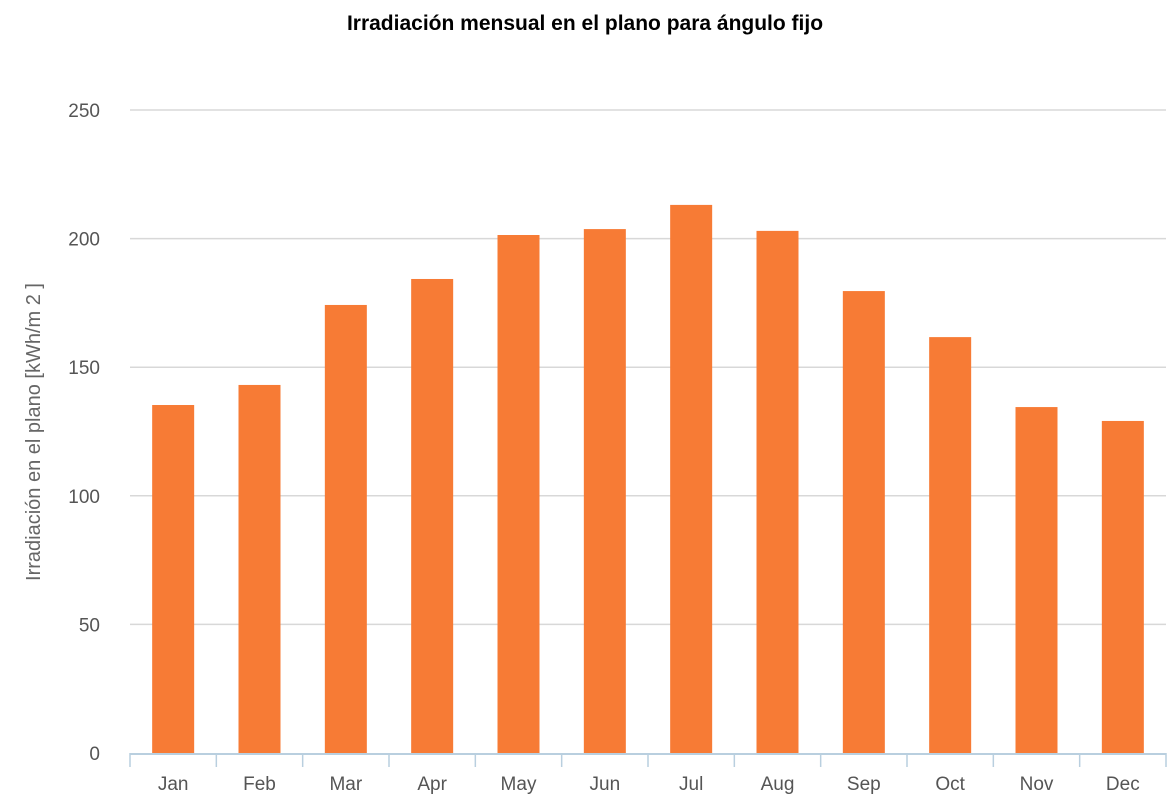 The height and width of the screenshot is (802, 1170). Describe the element at coordinates (1122, 586) in the screenshot. I see `bar-dec` at that location.